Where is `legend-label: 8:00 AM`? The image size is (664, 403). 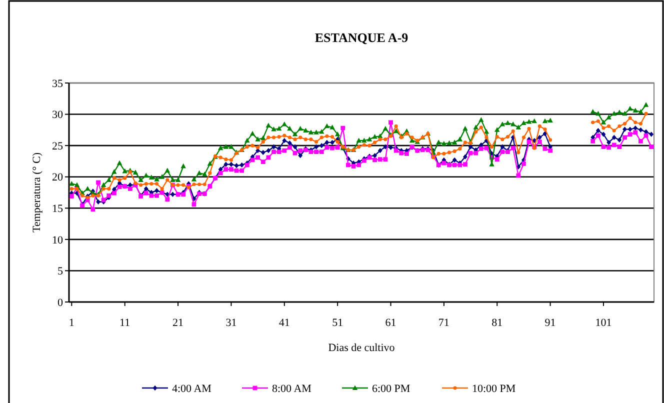
legend-label: 8:00 AM is located at coordinates (292, 388).